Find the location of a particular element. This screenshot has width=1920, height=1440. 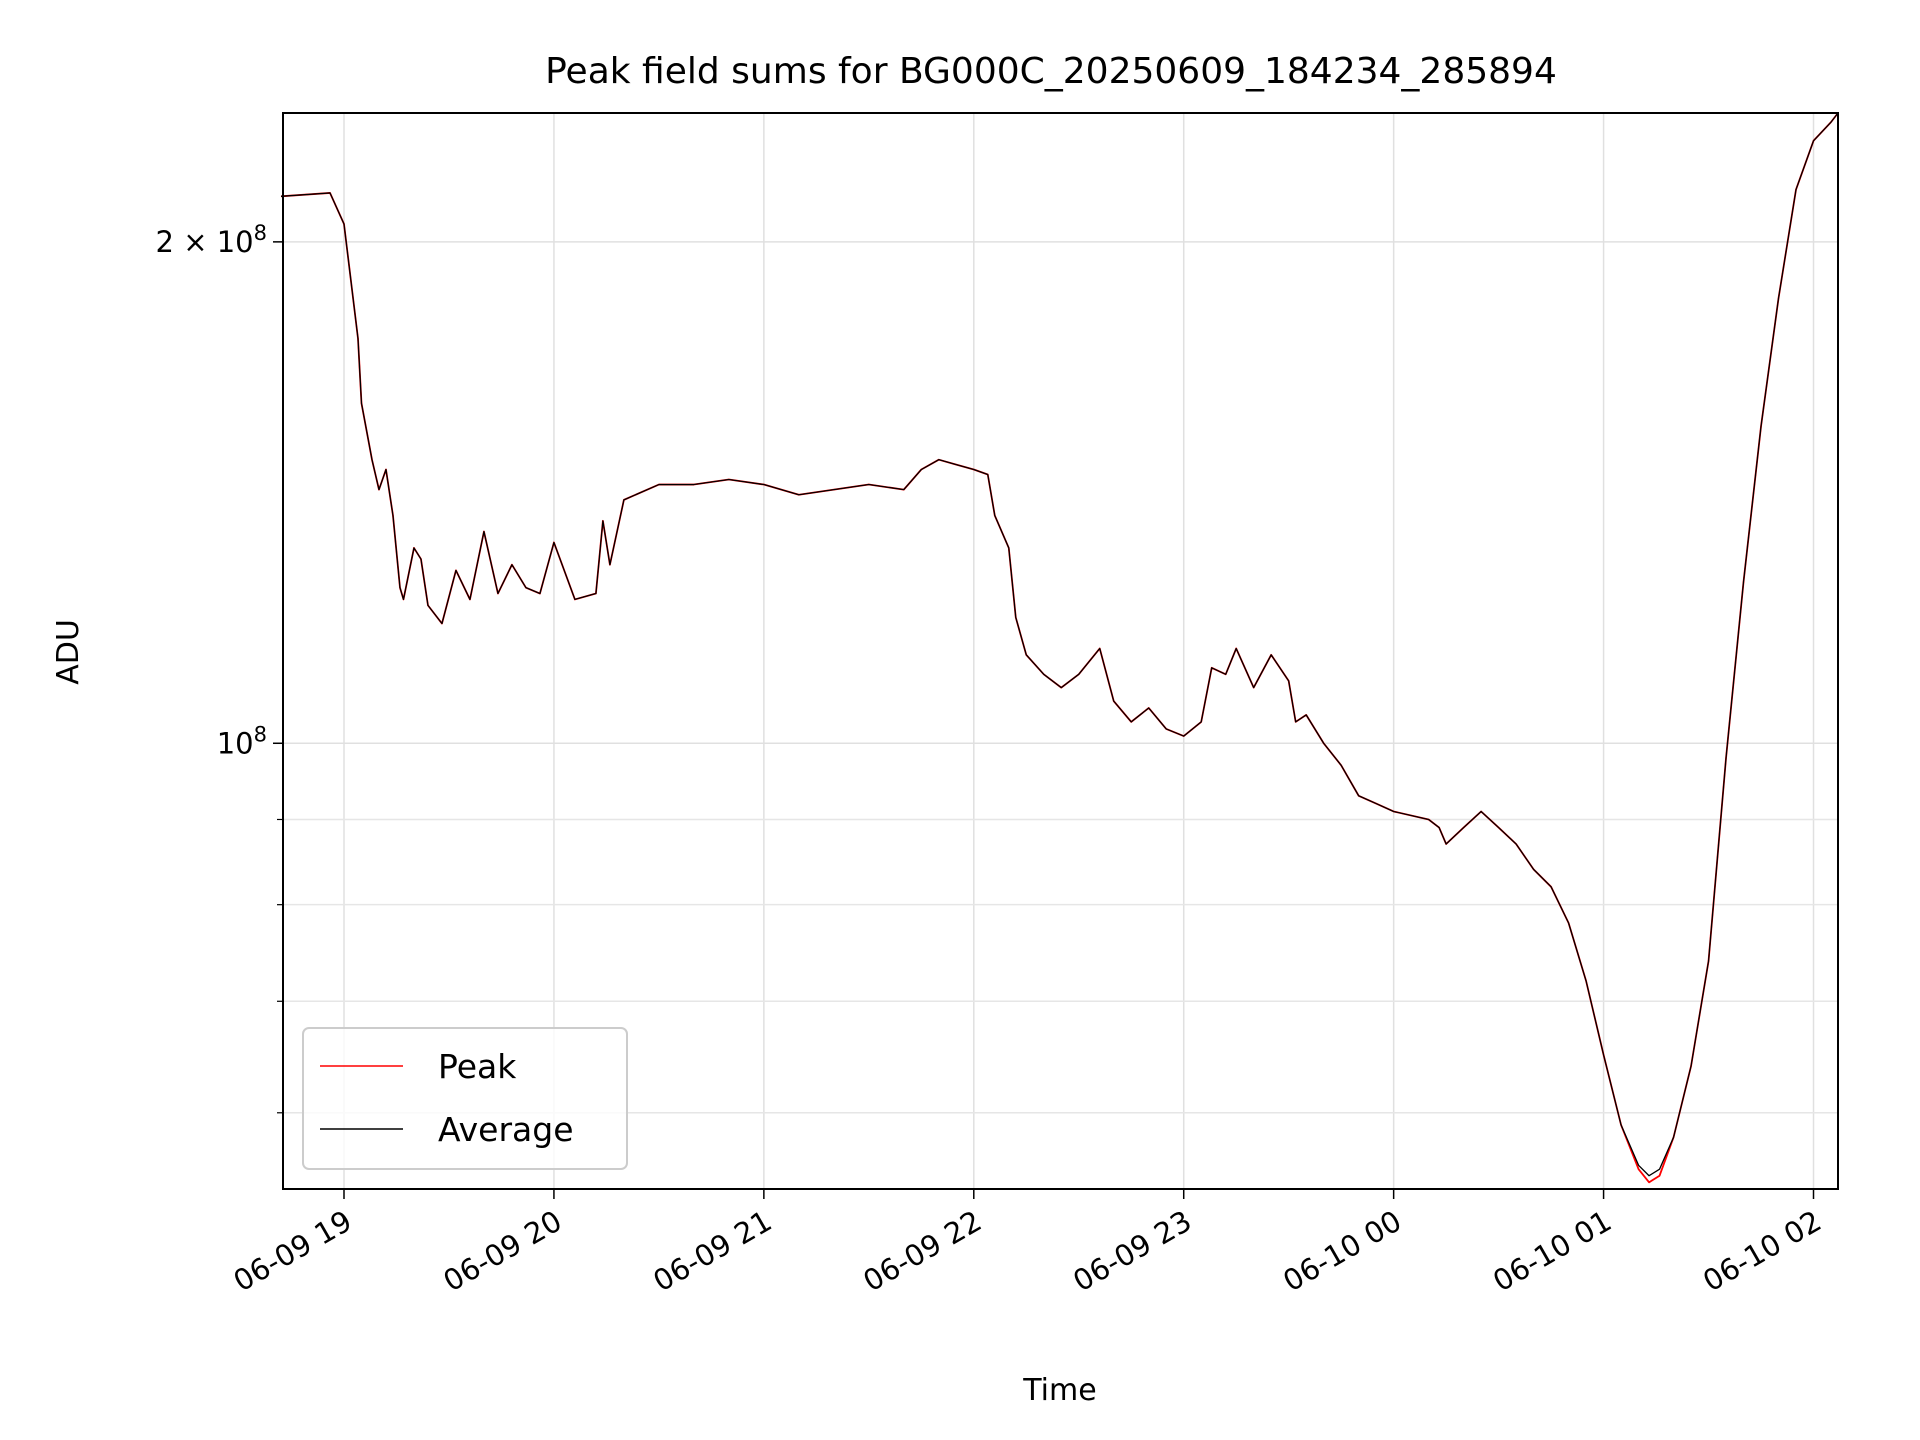

y-tick-label: 2 × 108 is located at coordinates (211, 240).